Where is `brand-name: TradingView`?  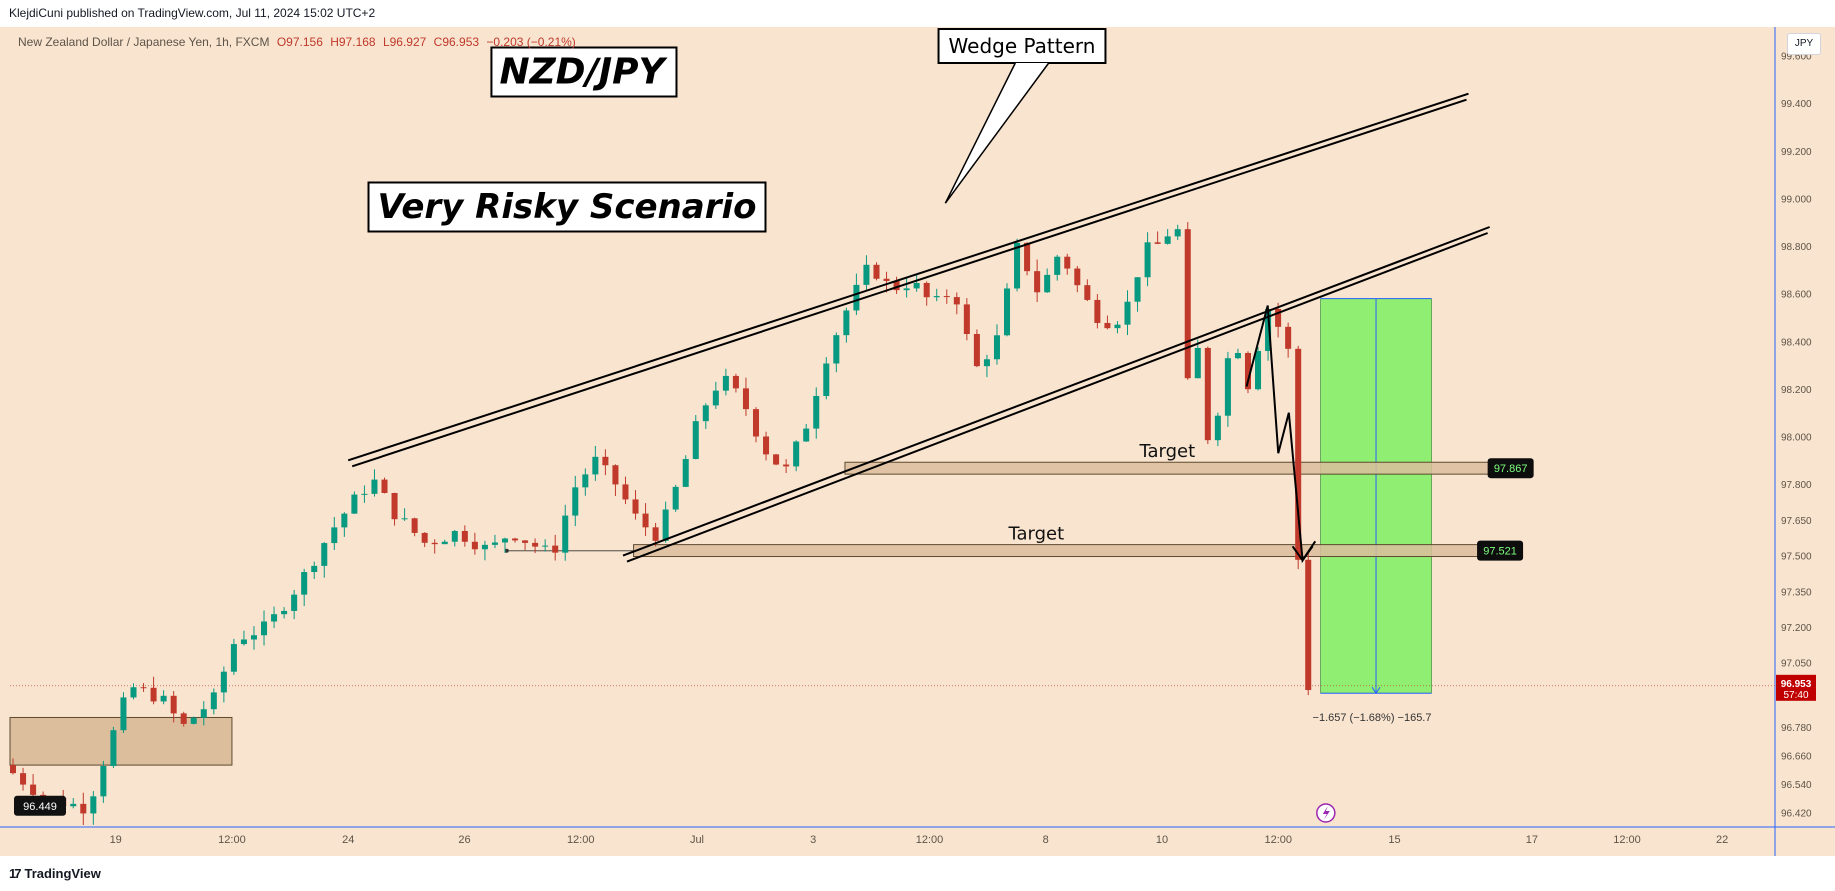
brand-name: TradingView is located at coordinates (62, 873).